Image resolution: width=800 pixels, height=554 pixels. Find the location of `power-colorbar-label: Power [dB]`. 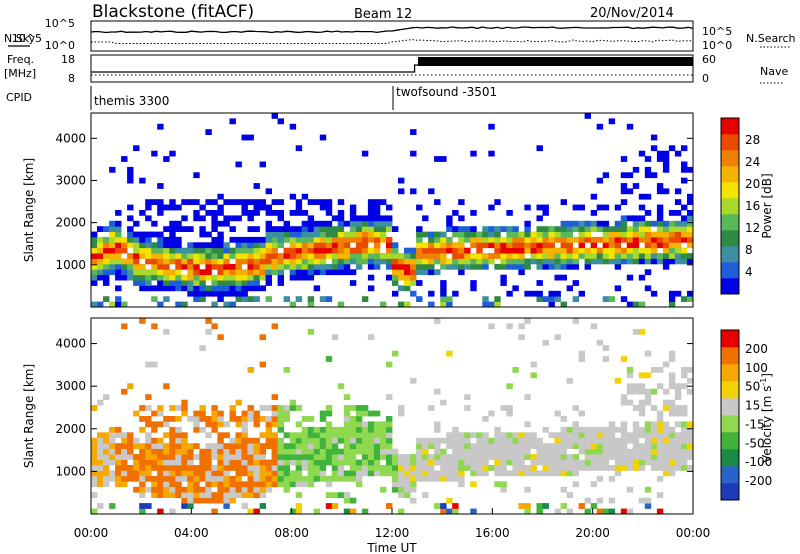

power-colorbar-label: Power [dB] is located at coordinates (767, 205).